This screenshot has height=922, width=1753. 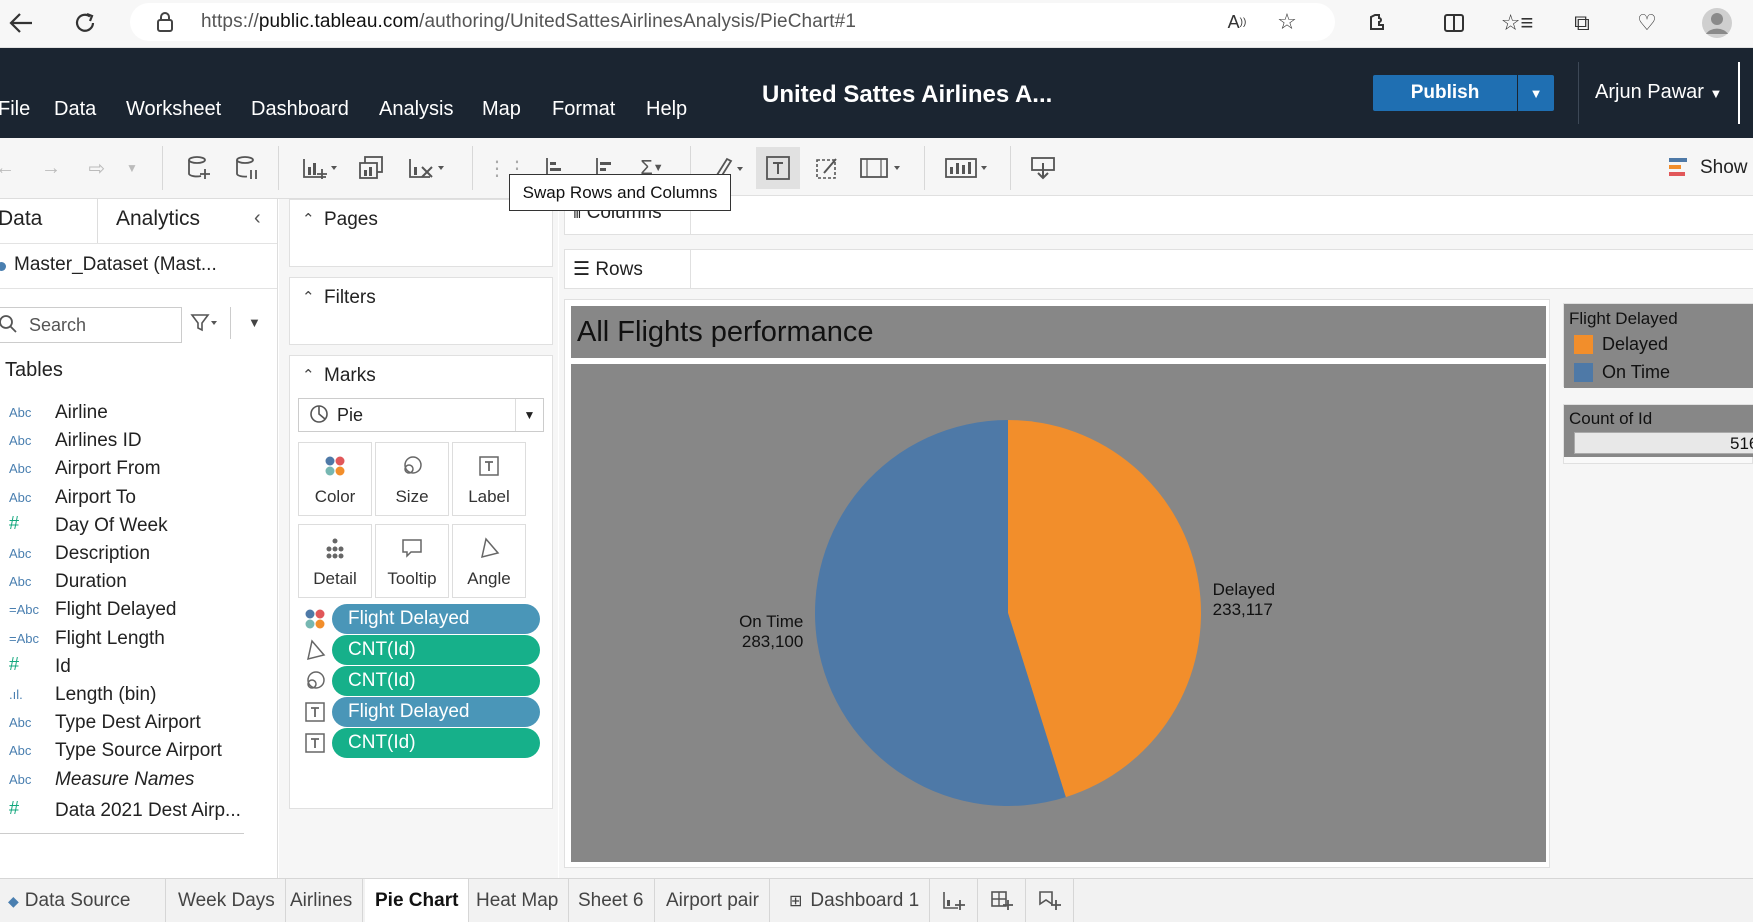 What do you see at coordinates (880, 168) in the screenshot?
I see `fit-view-icon` at bounding box center [880, 168].